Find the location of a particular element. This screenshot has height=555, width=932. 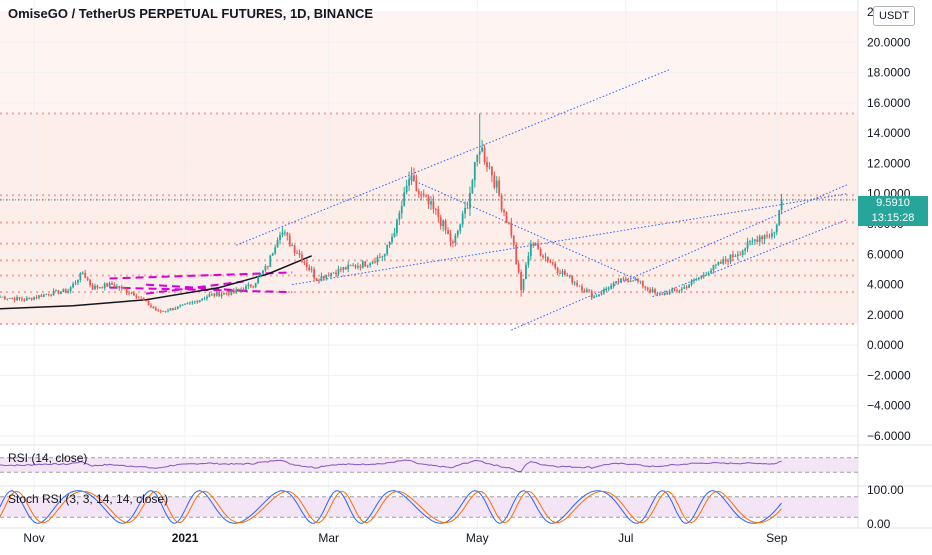

price-tick-14: −6.0000 is located at coordinates (889, 436).